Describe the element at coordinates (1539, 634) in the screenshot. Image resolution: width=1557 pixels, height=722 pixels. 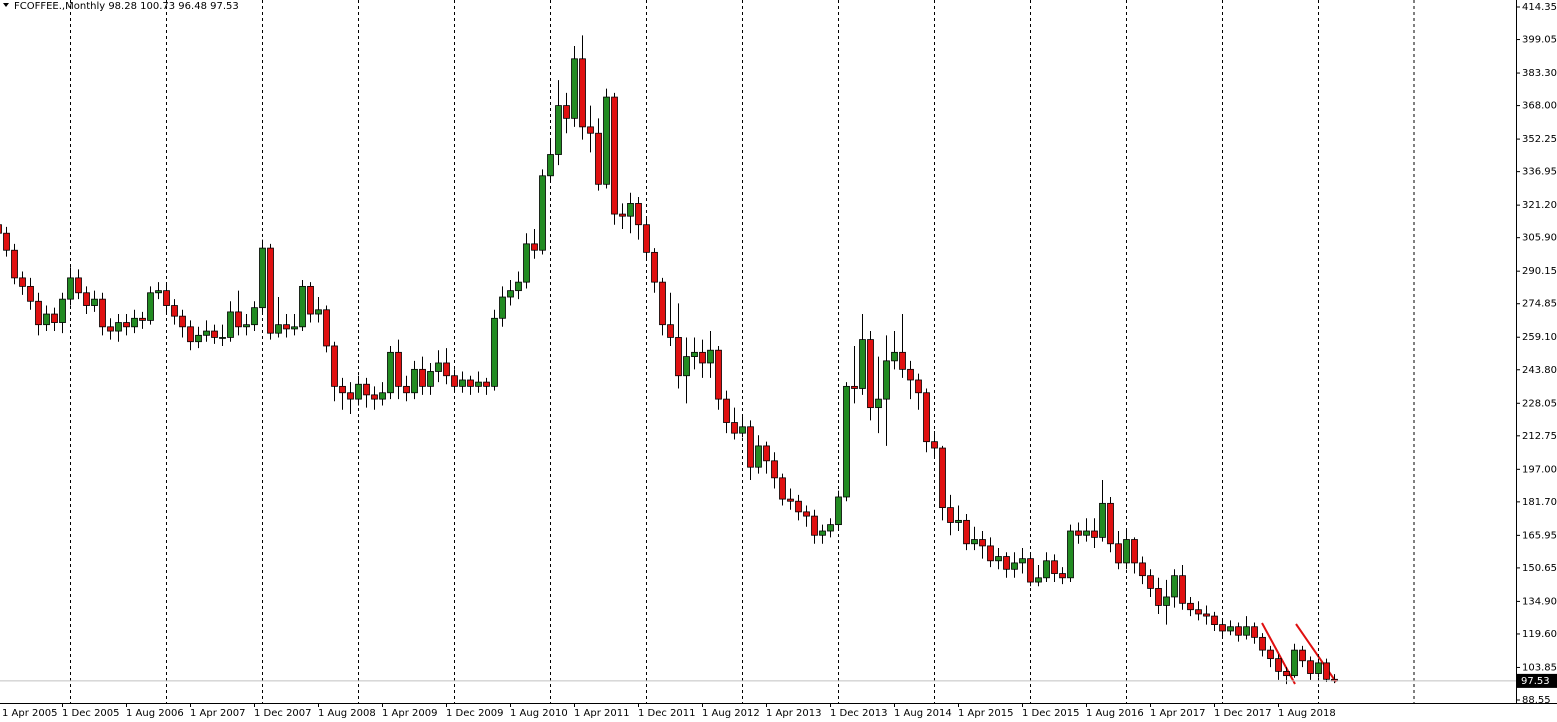
I see `y-tick-label: 119.60` at that location.